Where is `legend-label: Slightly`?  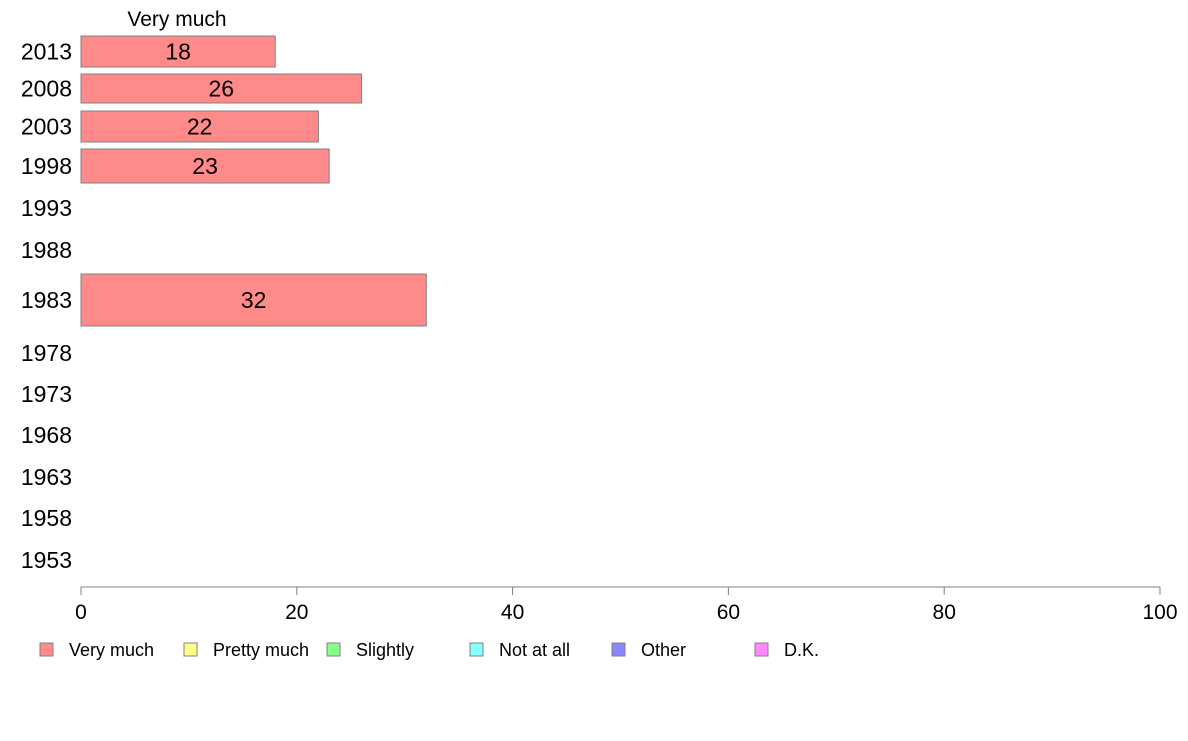 legend-label: Slightly is located at coordinates (385, 650).